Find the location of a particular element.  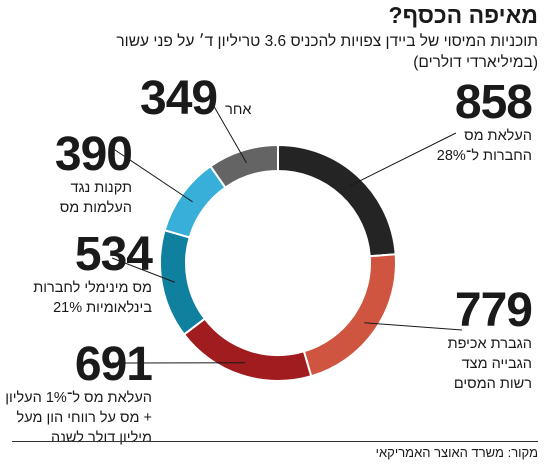

slice-value: 779 is located at coordinates (493, 310).